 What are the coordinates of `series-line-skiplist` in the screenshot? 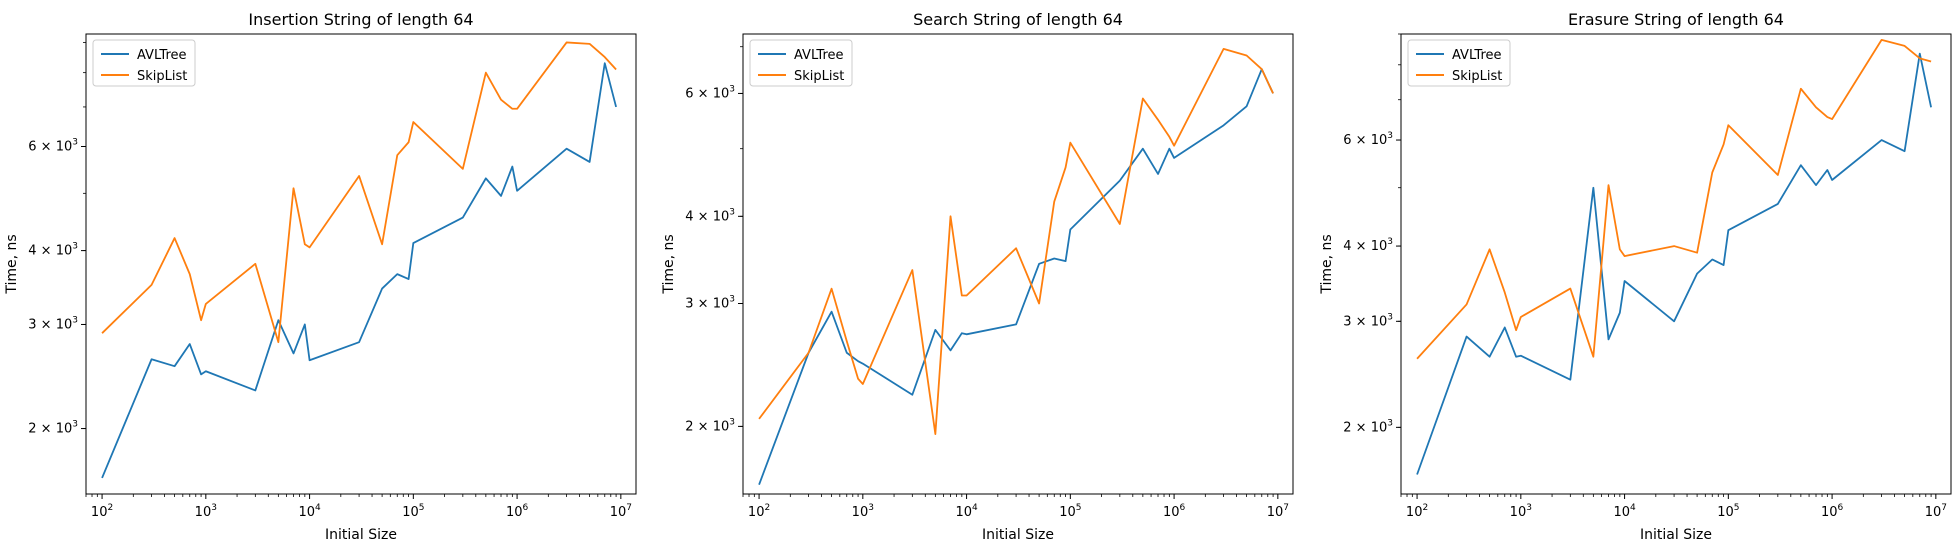 It's located at (359, 192).